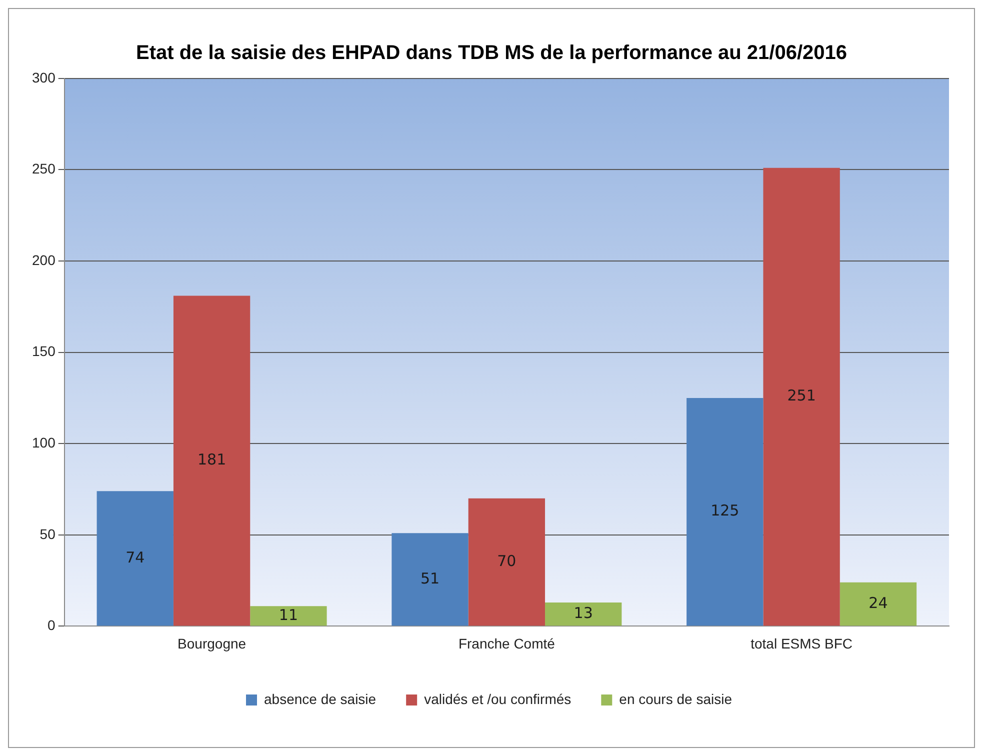 This screenshot has width=983, height=754. I want to click on y-tick-label: 100, so click(44, 442).